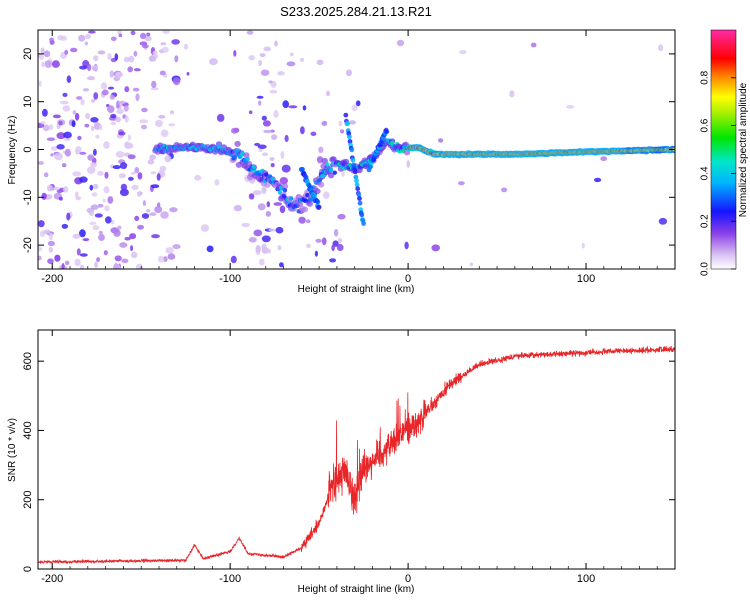 Image resolution: width=750 pixels, height=600 pixels. I want to click on snr-x-tick-label: -100, so click(230, 579).